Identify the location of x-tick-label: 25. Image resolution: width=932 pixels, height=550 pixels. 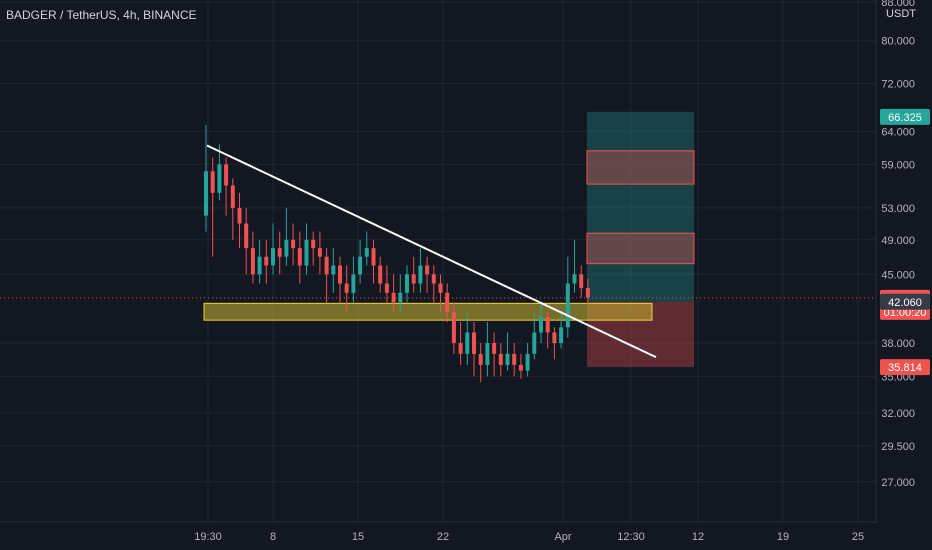
(858, 537).